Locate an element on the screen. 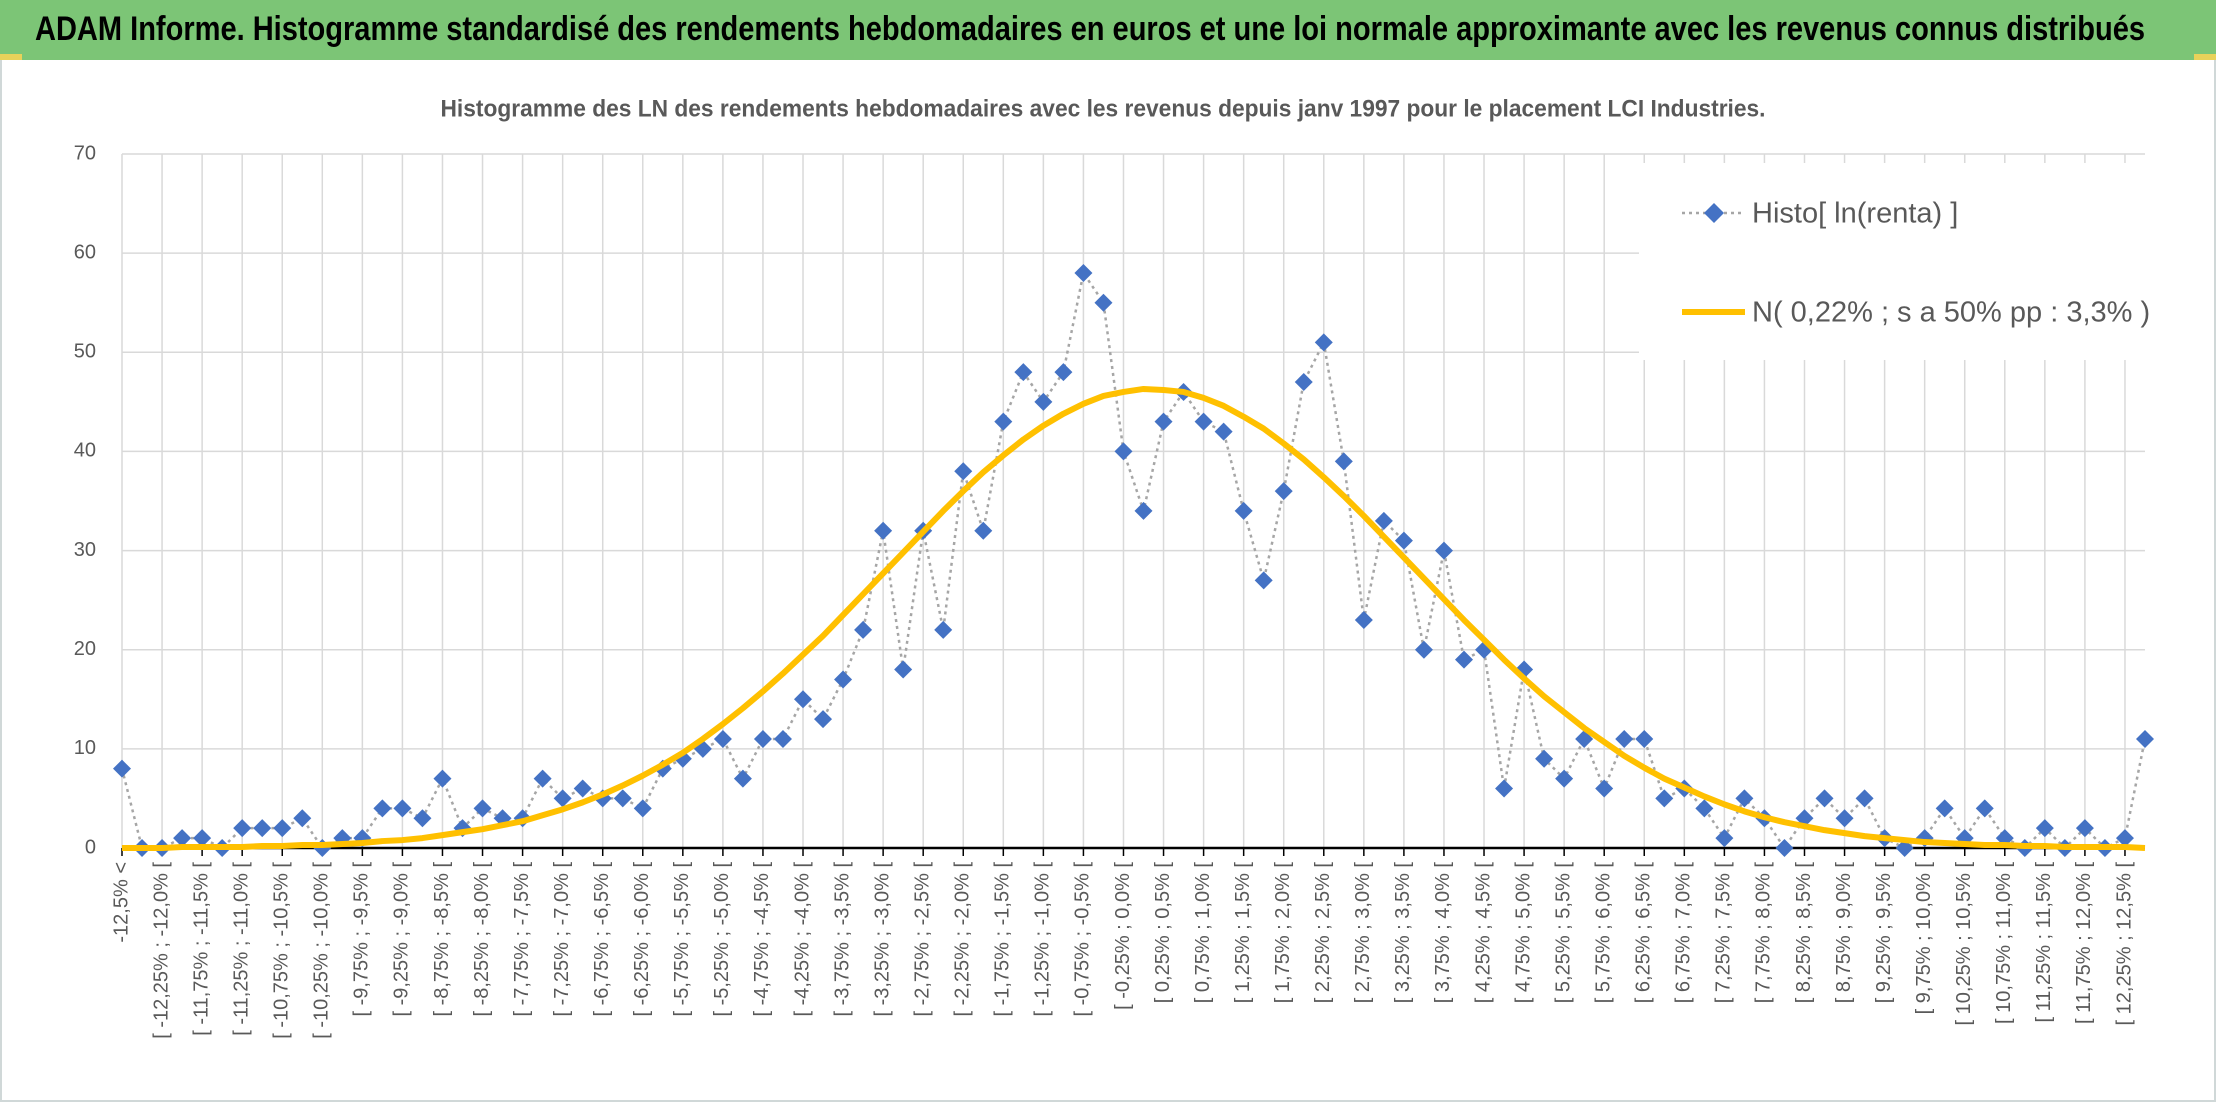  x-tick-label: [ -3,25% ; -3,0% [ is located at coordinates (882, 939).